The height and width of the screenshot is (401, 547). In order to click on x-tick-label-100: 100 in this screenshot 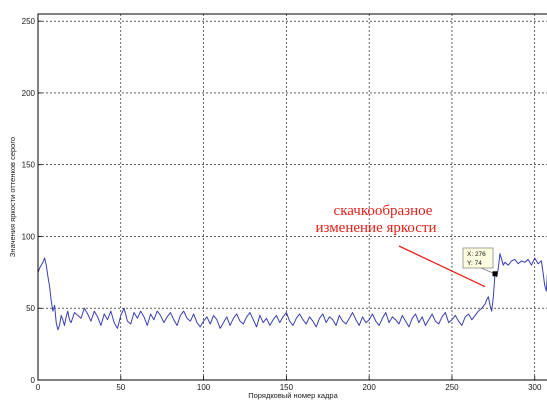, I will do `click(204, 387)`.